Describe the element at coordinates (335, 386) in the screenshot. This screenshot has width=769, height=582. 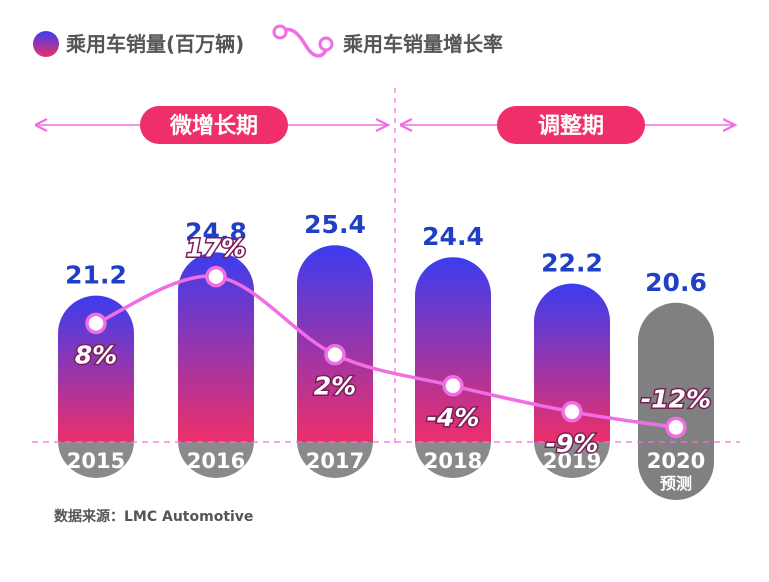
I see `growth-rate-label: 2%` at that location.